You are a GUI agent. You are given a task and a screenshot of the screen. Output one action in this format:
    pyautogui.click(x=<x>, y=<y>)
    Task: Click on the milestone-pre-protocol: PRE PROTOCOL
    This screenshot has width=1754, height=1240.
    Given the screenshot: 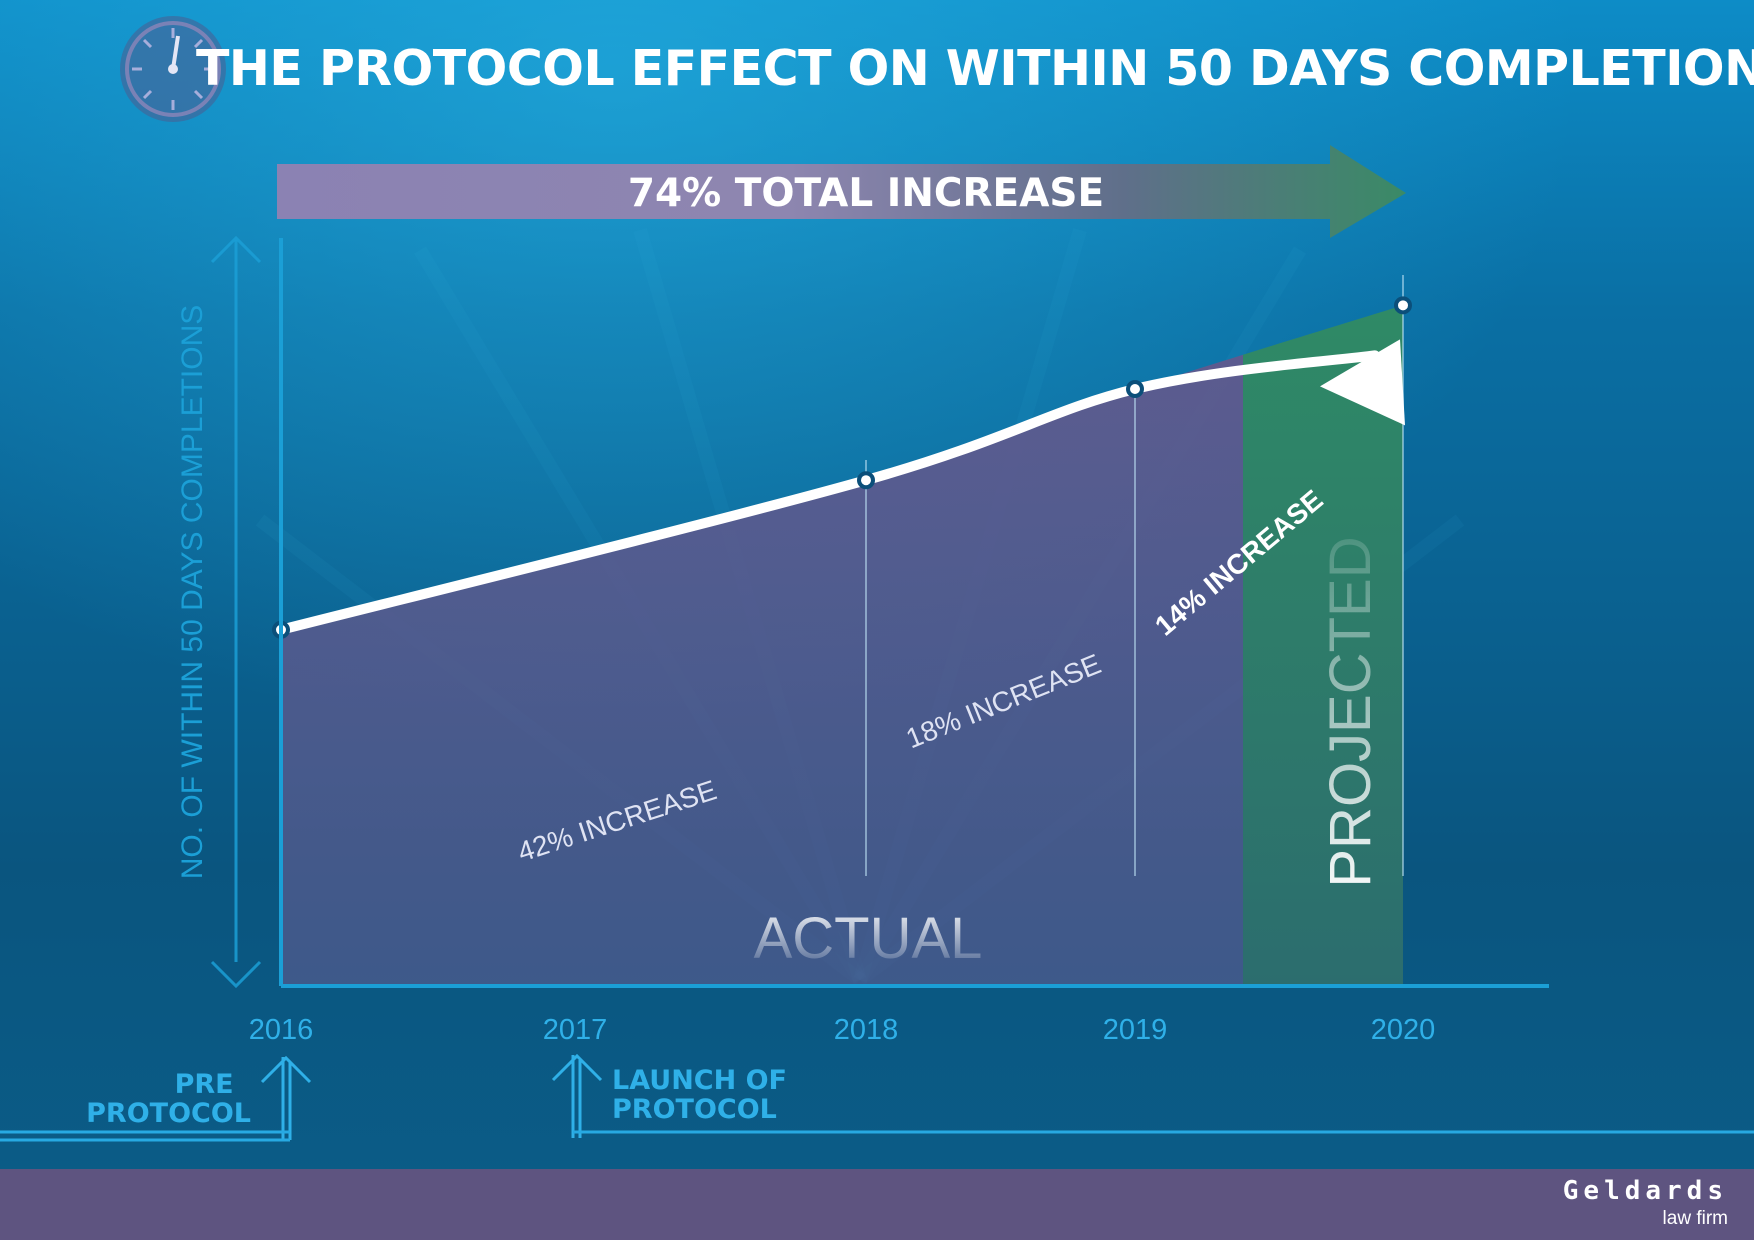 What is the action you would take?
    pyautogui.click(x=168, y=1099)
    